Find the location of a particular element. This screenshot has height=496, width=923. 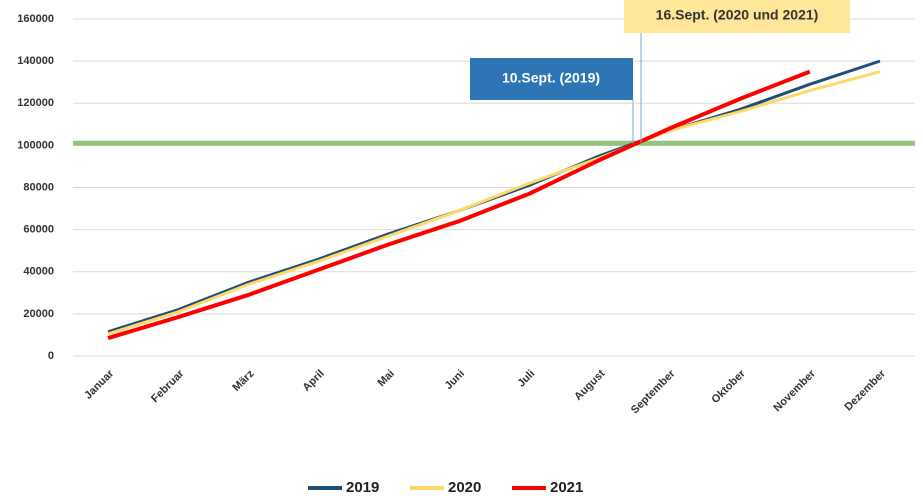

x-tick-label: November is located at coordinates (794, 390).